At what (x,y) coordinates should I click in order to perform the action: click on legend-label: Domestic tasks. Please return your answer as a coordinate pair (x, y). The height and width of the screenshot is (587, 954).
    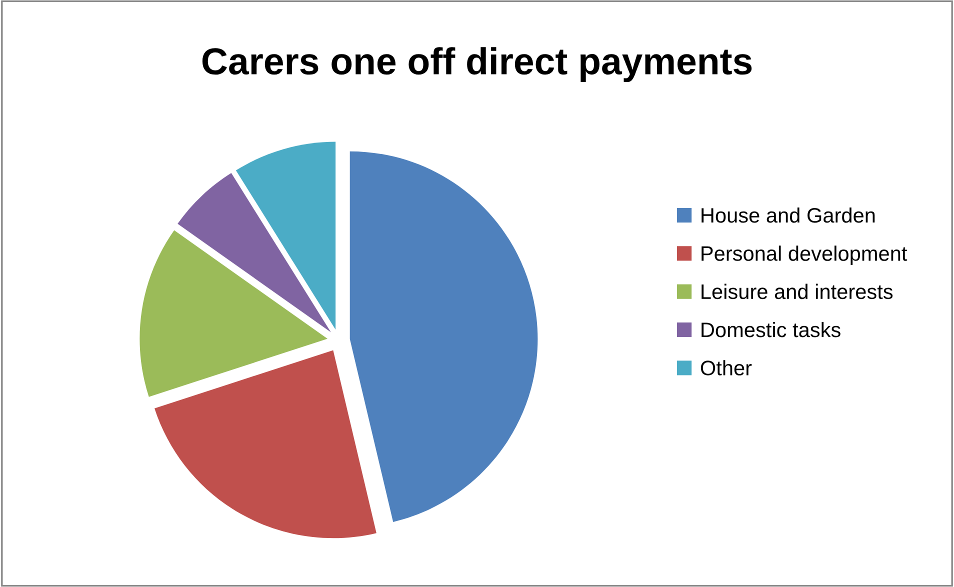
    Looking at the image, I should click on (771, 330).